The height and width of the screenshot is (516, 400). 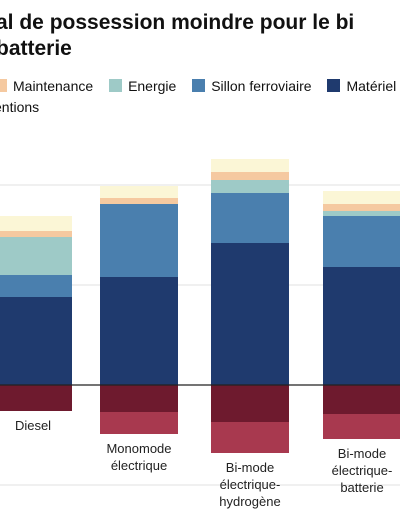 What do you see at coordinates (152, 86) in the screenshot?
I see `legend-label-energie: Energie` at bounding box center [152, 86].